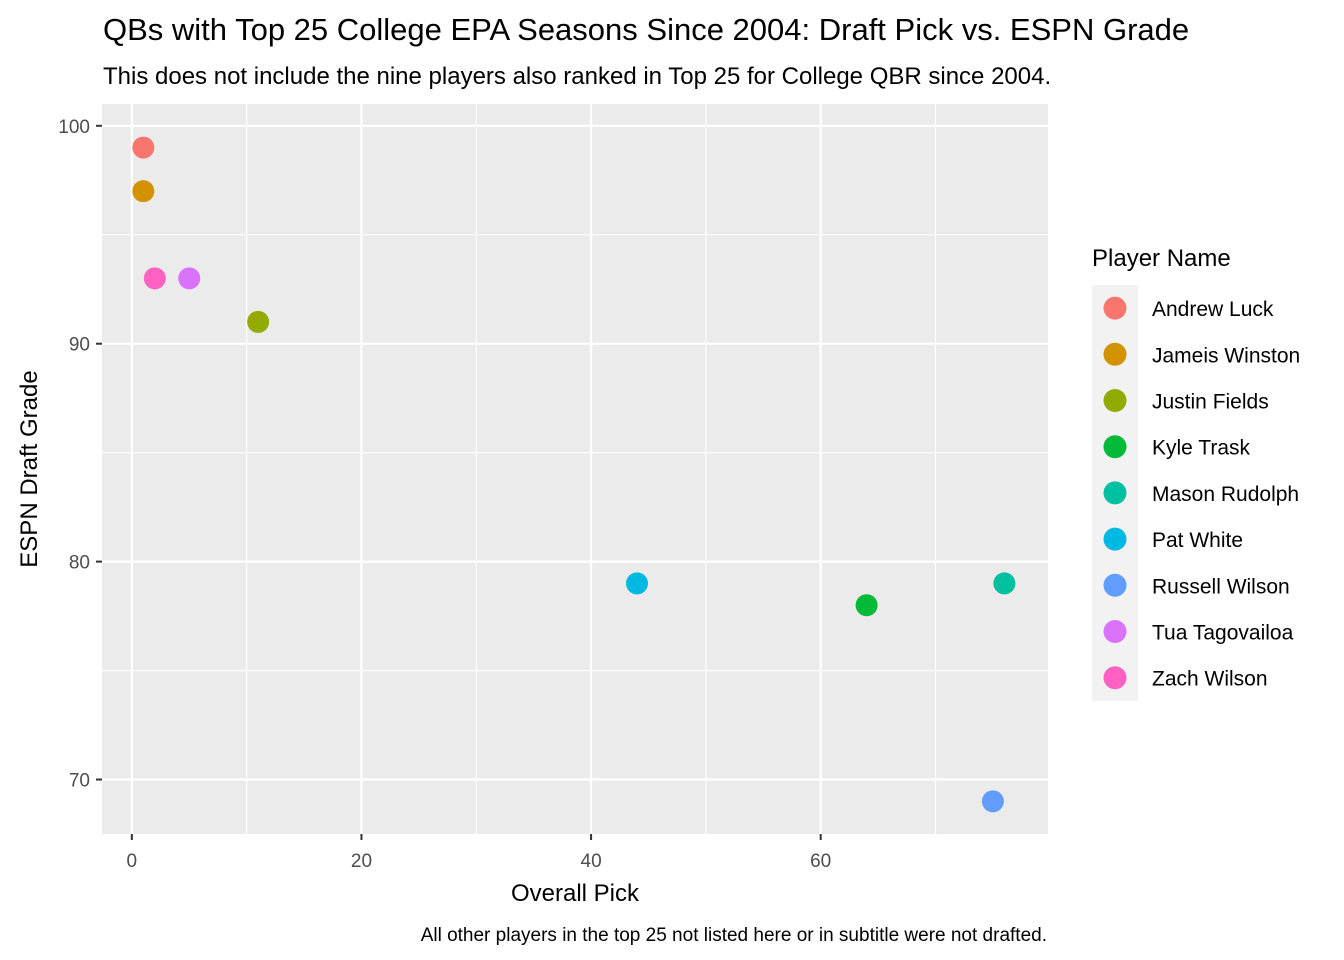  I want to click on y-tick-label: 80, so click(79, 563).